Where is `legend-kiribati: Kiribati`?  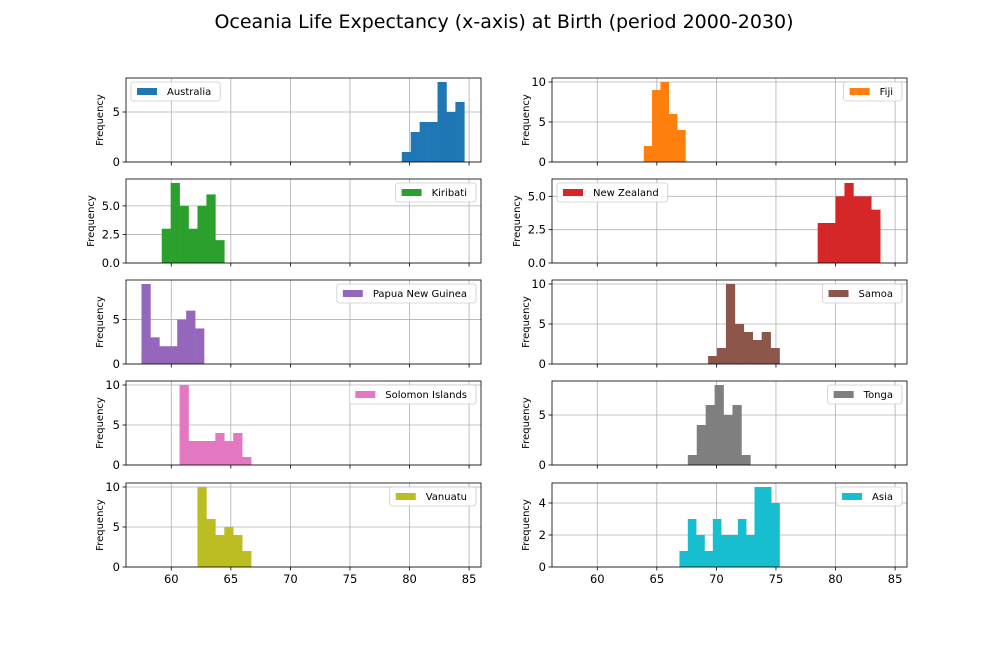 legend-kiribati: Kiribati is located at coordinates (436, 192).